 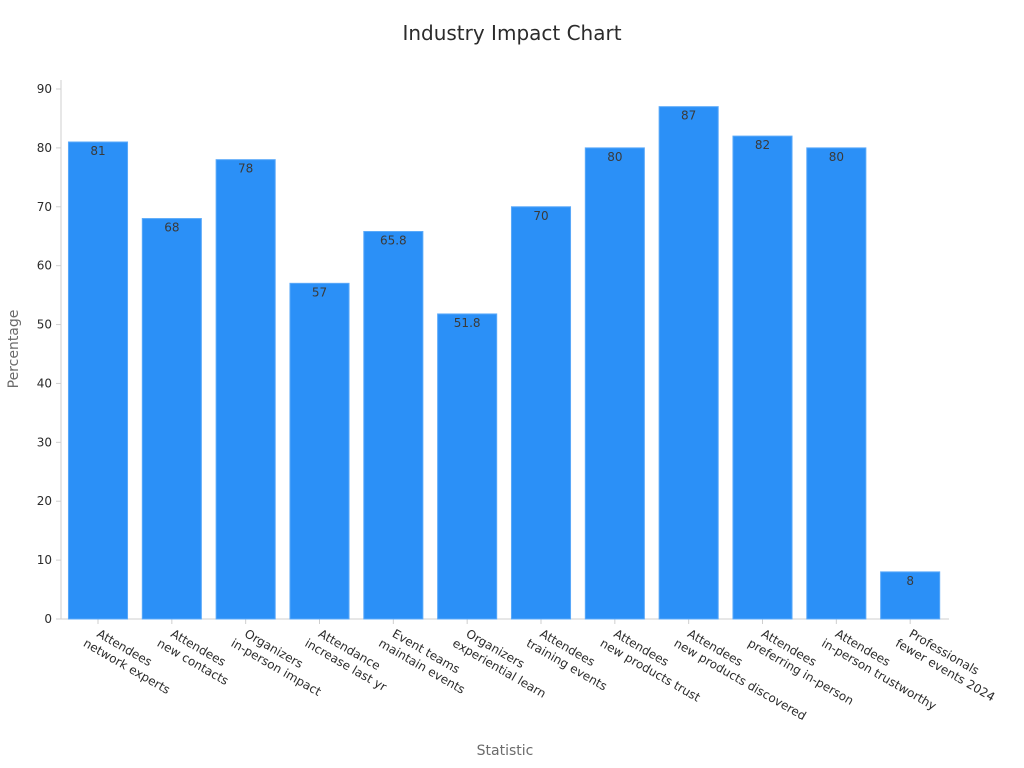 I want to click on bar-value-label: 68, so click(x=171, y=228).